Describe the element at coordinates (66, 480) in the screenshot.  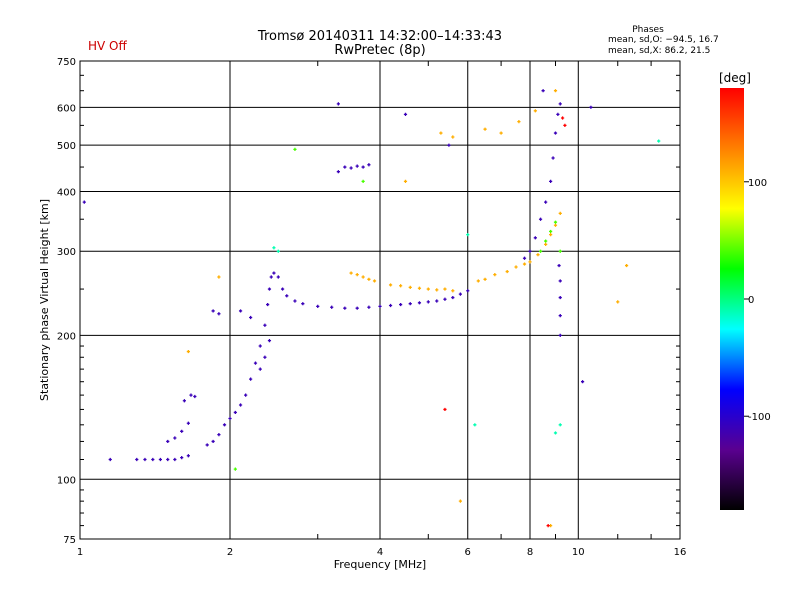
I see `y-tick-label: 100` at that location.